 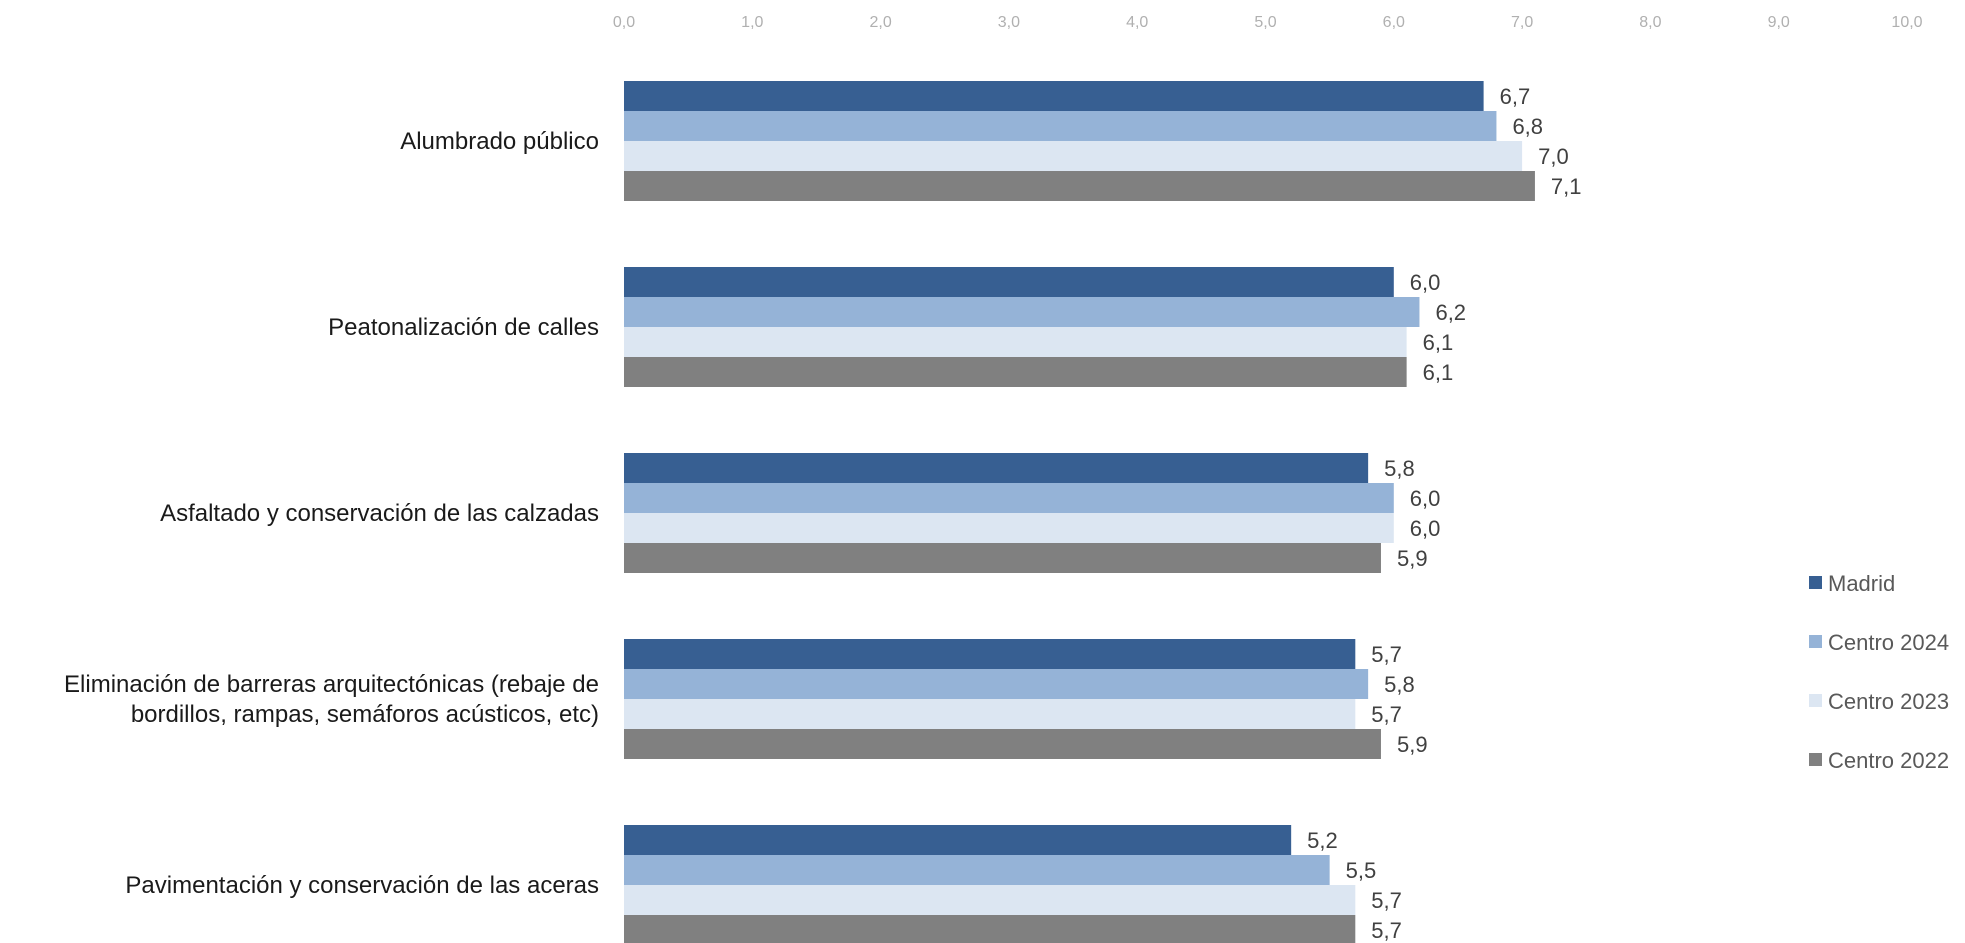 What do you see at coordinates (1553, 156) in the screenshot?
I see `data-label: 7,0` at bounding box center [1553, 156].